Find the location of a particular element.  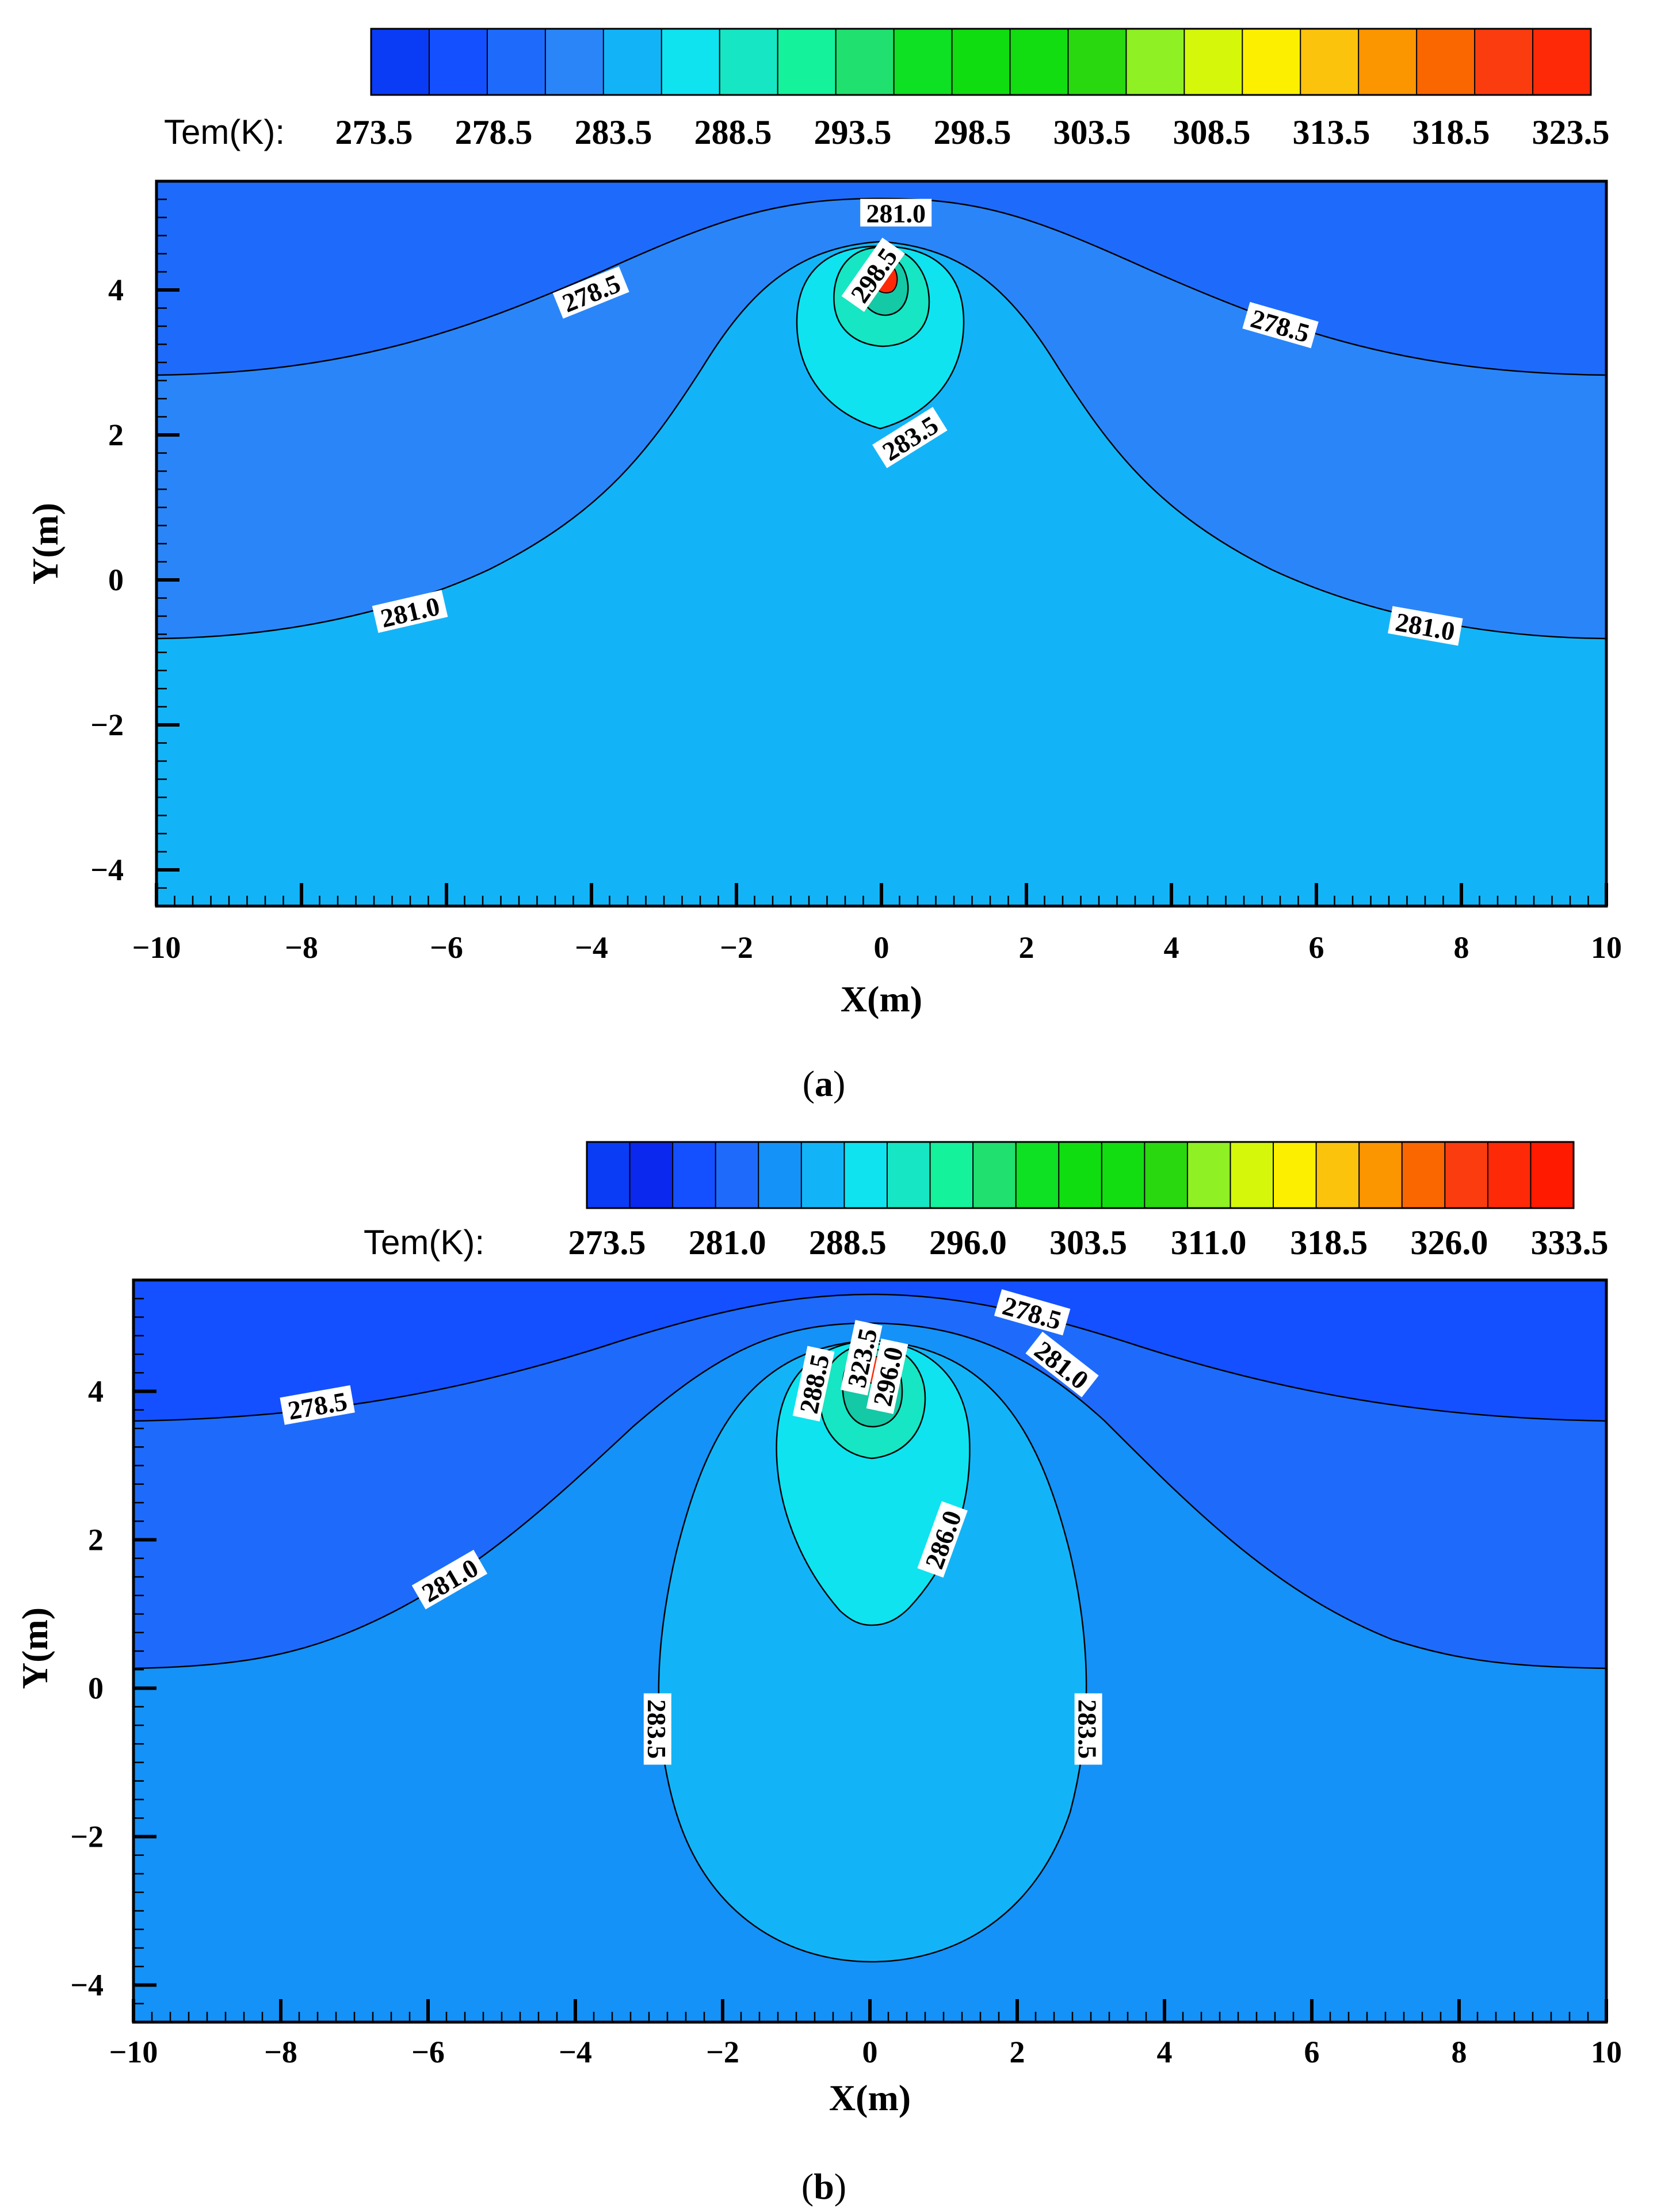

legend-title-b: Tem(K): is located at coordinates (424, 1242).